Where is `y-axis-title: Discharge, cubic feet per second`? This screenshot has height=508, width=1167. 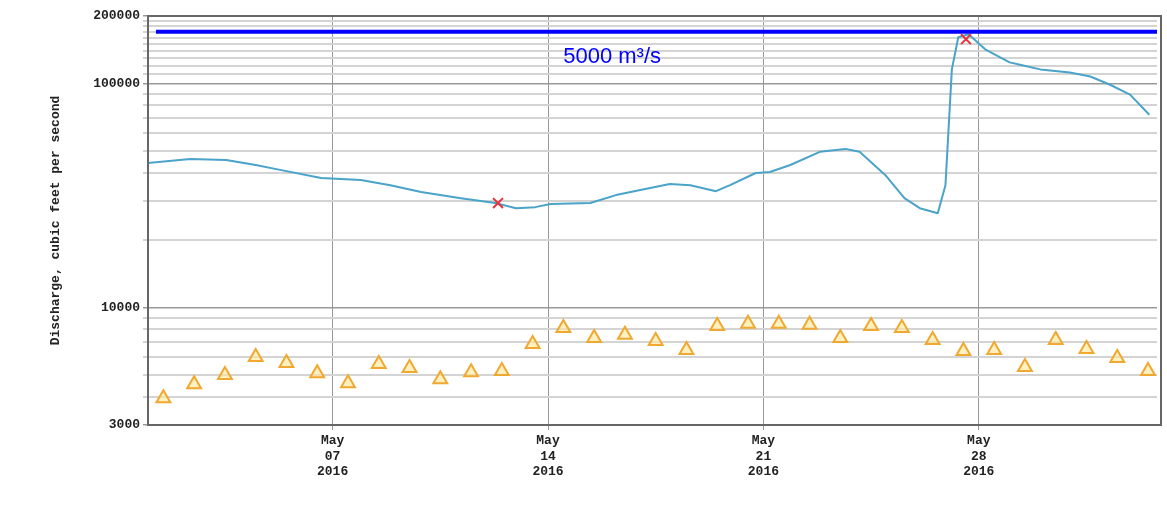 y-axis-title: Discharge, cubic feet per second is located at coordinates (56, 220).